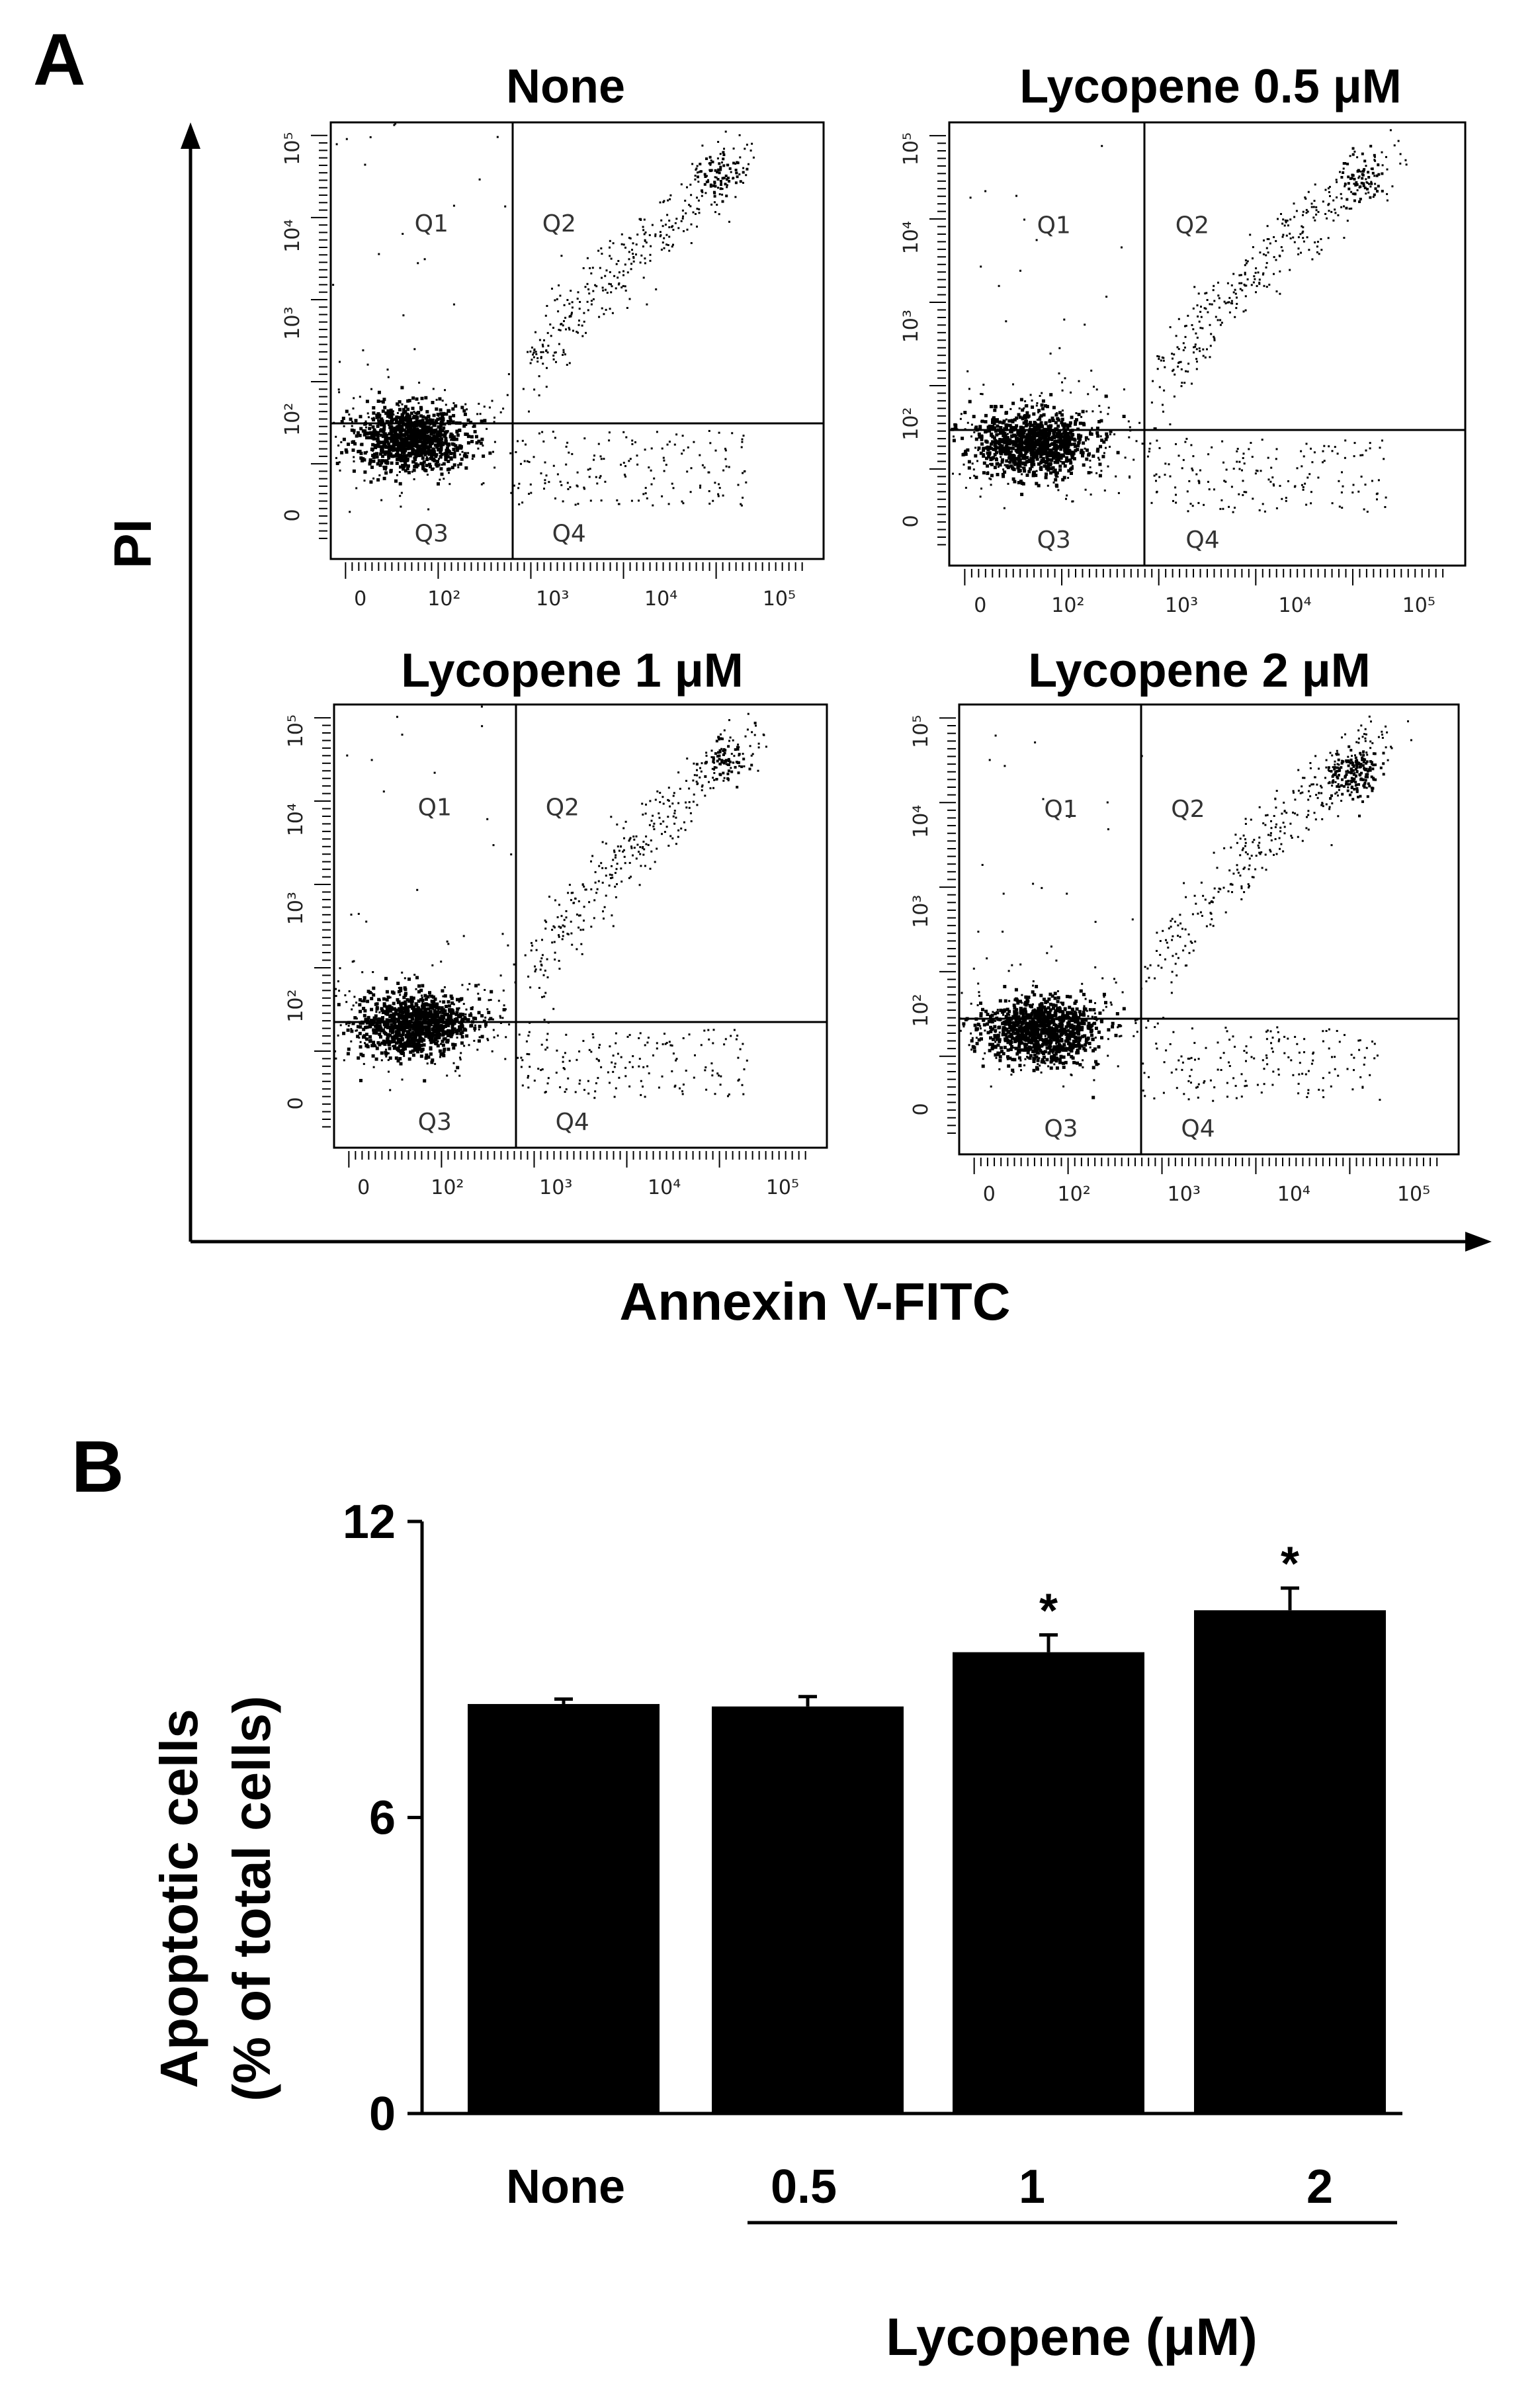 This screenshot has height=2392, width=1540. I want to click on bar-x-tick-label: 1, so click(1032, 2186).